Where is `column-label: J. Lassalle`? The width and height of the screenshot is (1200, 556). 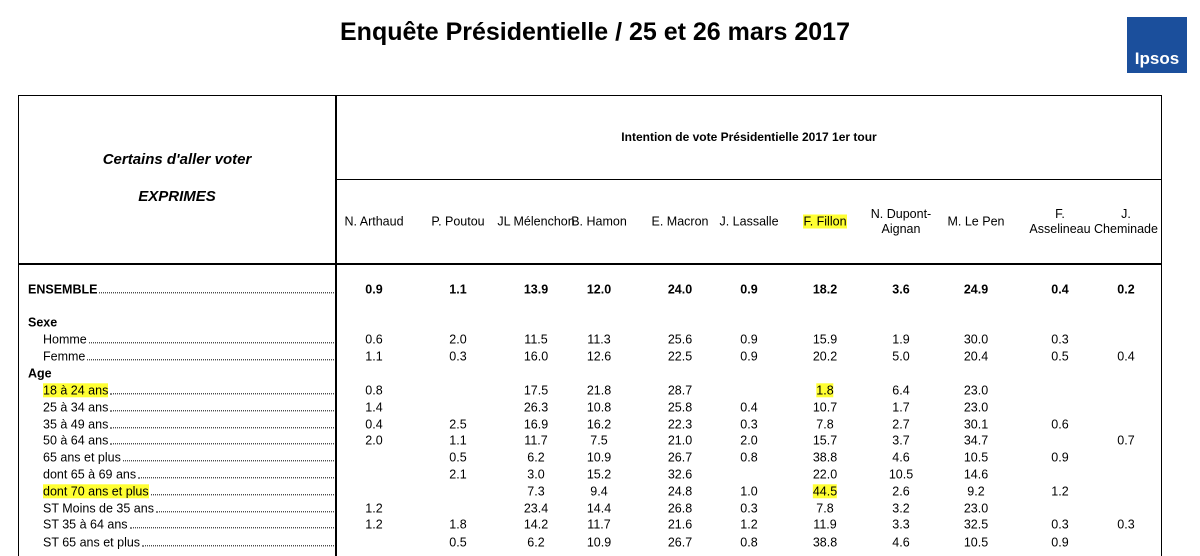 column-label: J. Lassalle is located at coordinates (749, 221).